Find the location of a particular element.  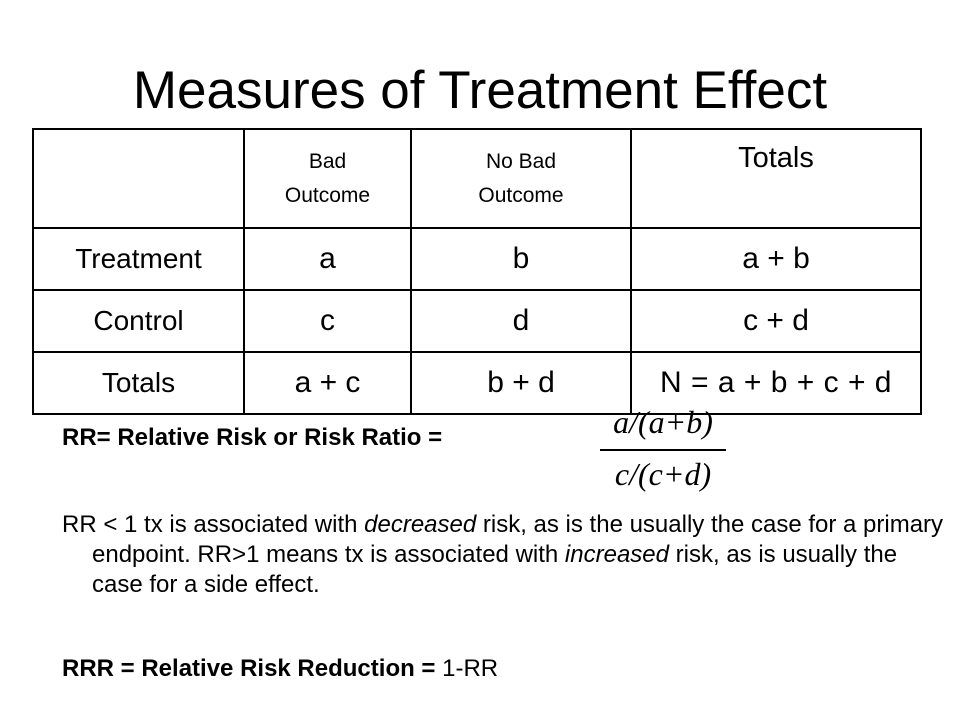

cell-totals-no-bad: b + d is located at coordinates (521, 383).